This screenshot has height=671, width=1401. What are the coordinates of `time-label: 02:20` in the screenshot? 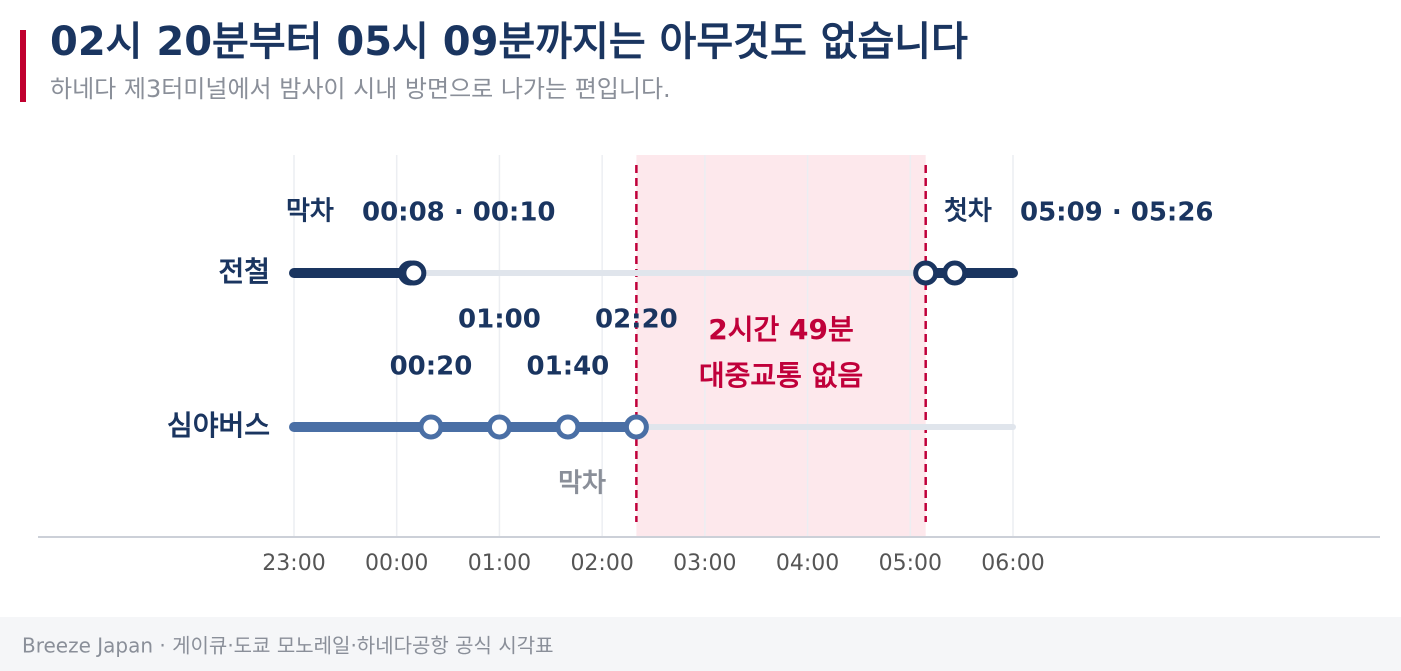 It's located at (636, 320).